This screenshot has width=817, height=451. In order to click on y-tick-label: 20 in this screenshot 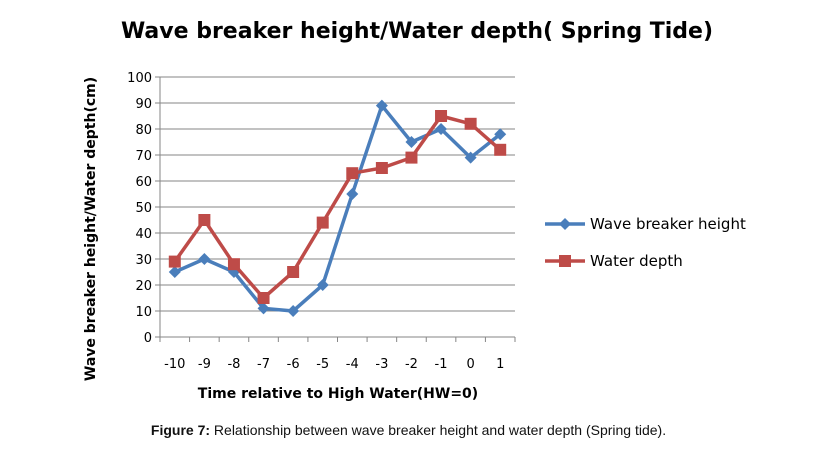, I will do `click(143, 286)`.